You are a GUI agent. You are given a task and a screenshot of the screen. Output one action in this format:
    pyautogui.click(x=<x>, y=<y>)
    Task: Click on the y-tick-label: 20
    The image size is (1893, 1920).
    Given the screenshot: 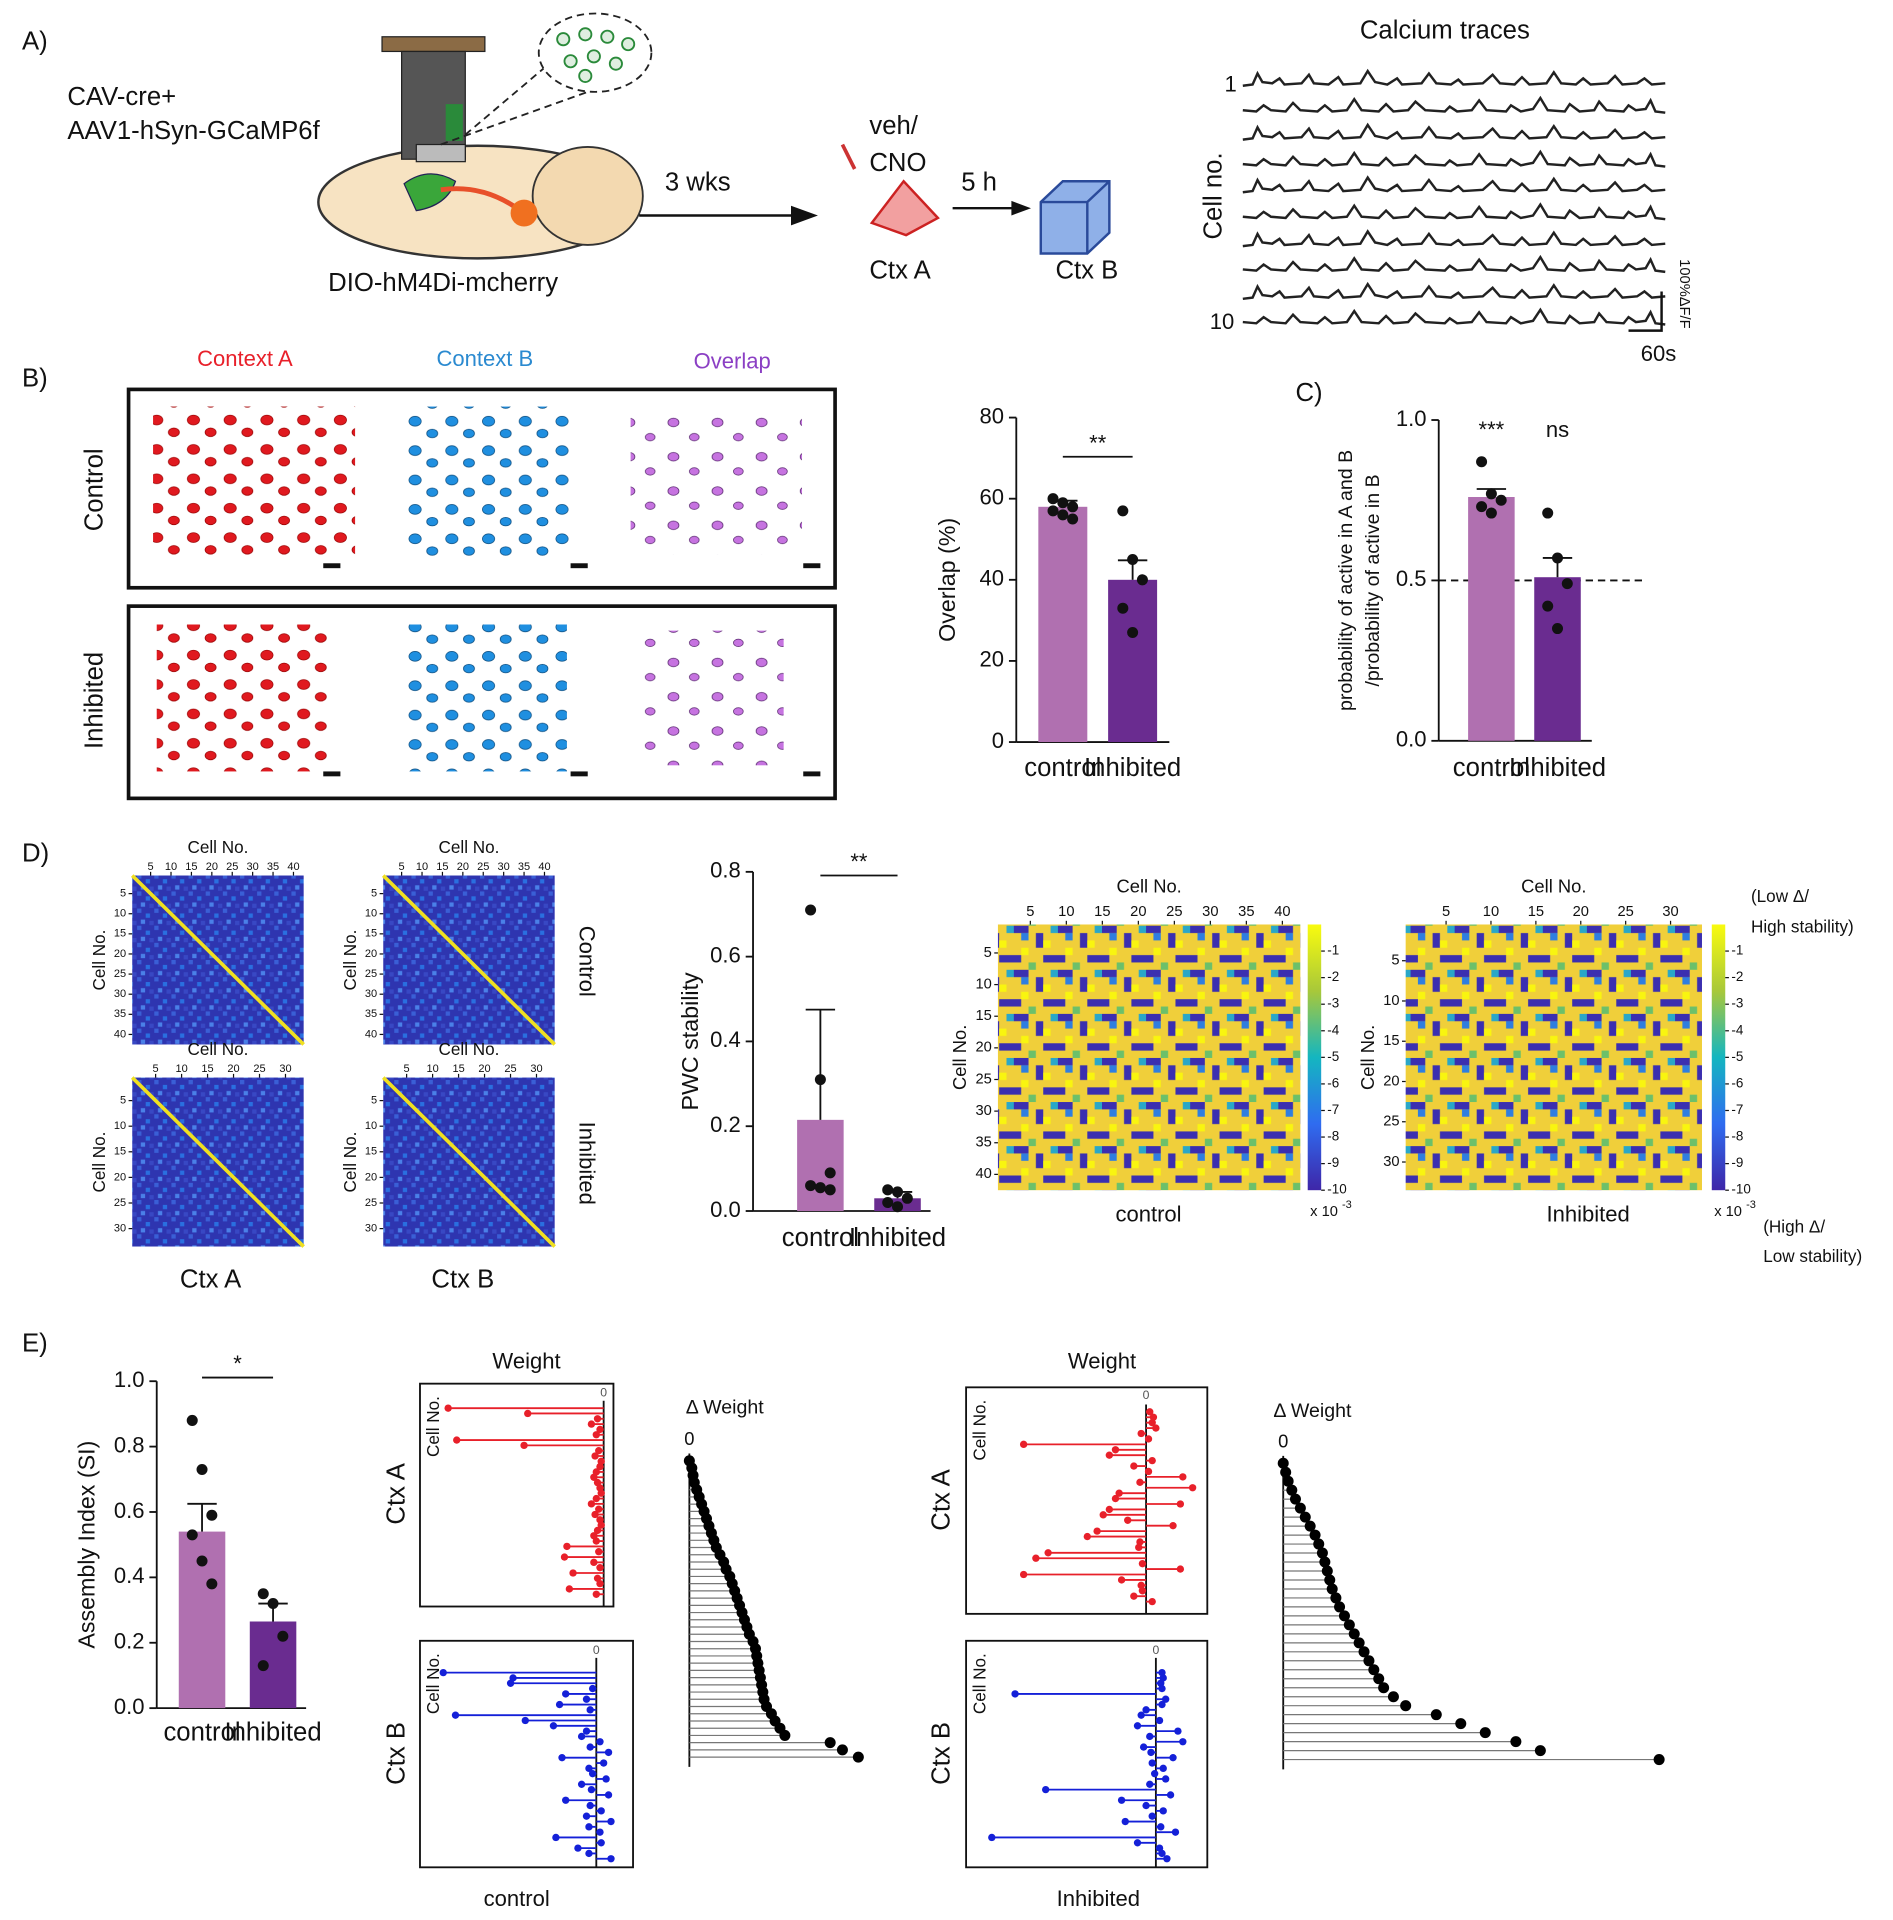 What is the action you would take?
    pyautogui.click(x=992, y=659)
    